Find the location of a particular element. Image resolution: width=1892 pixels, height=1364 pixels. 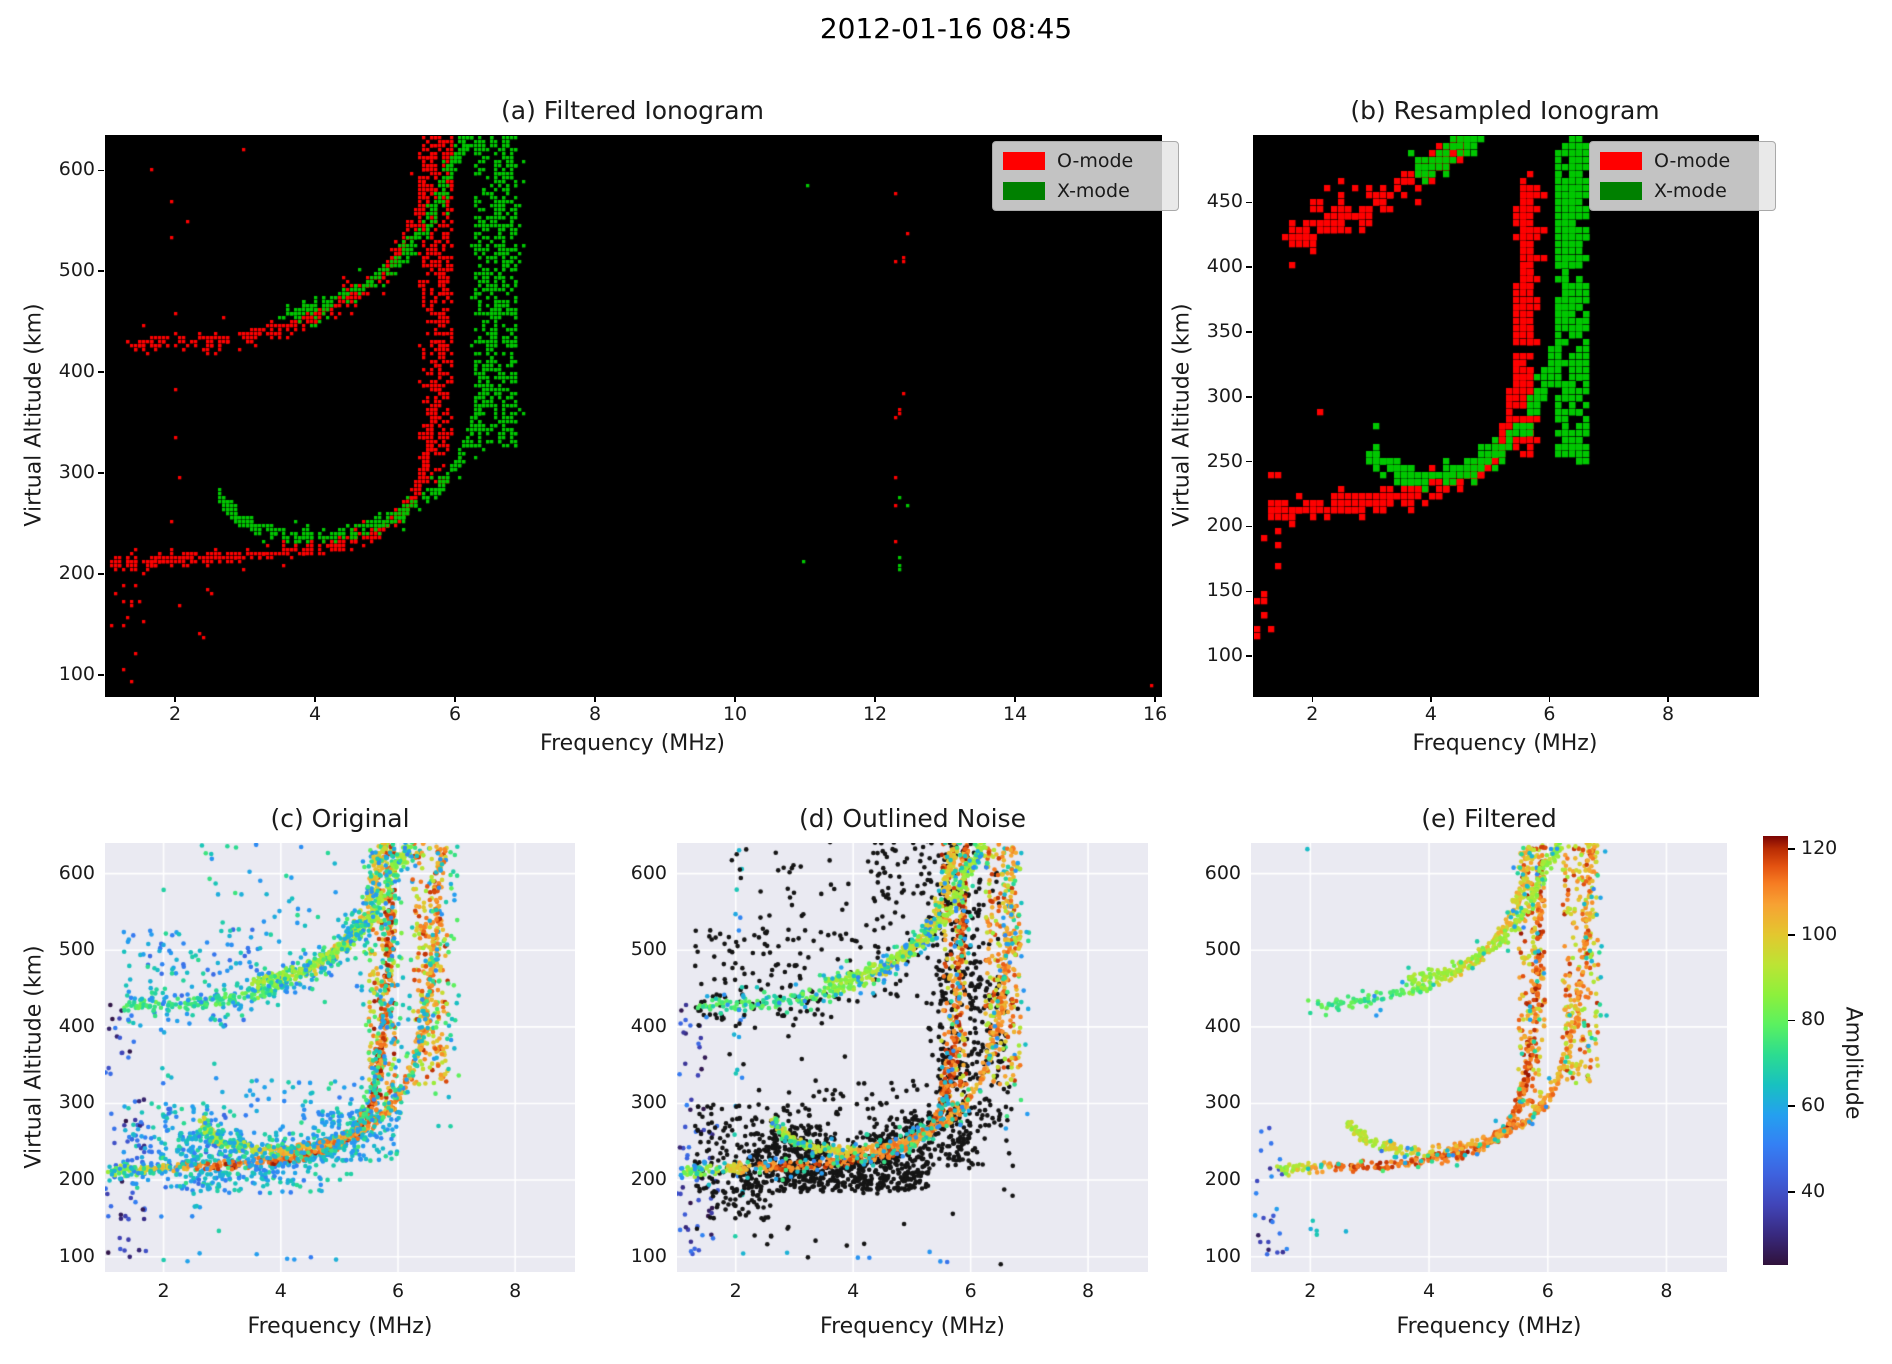

panel-a-legend: O-mode X-mode is located at coordinates (1085, 176).